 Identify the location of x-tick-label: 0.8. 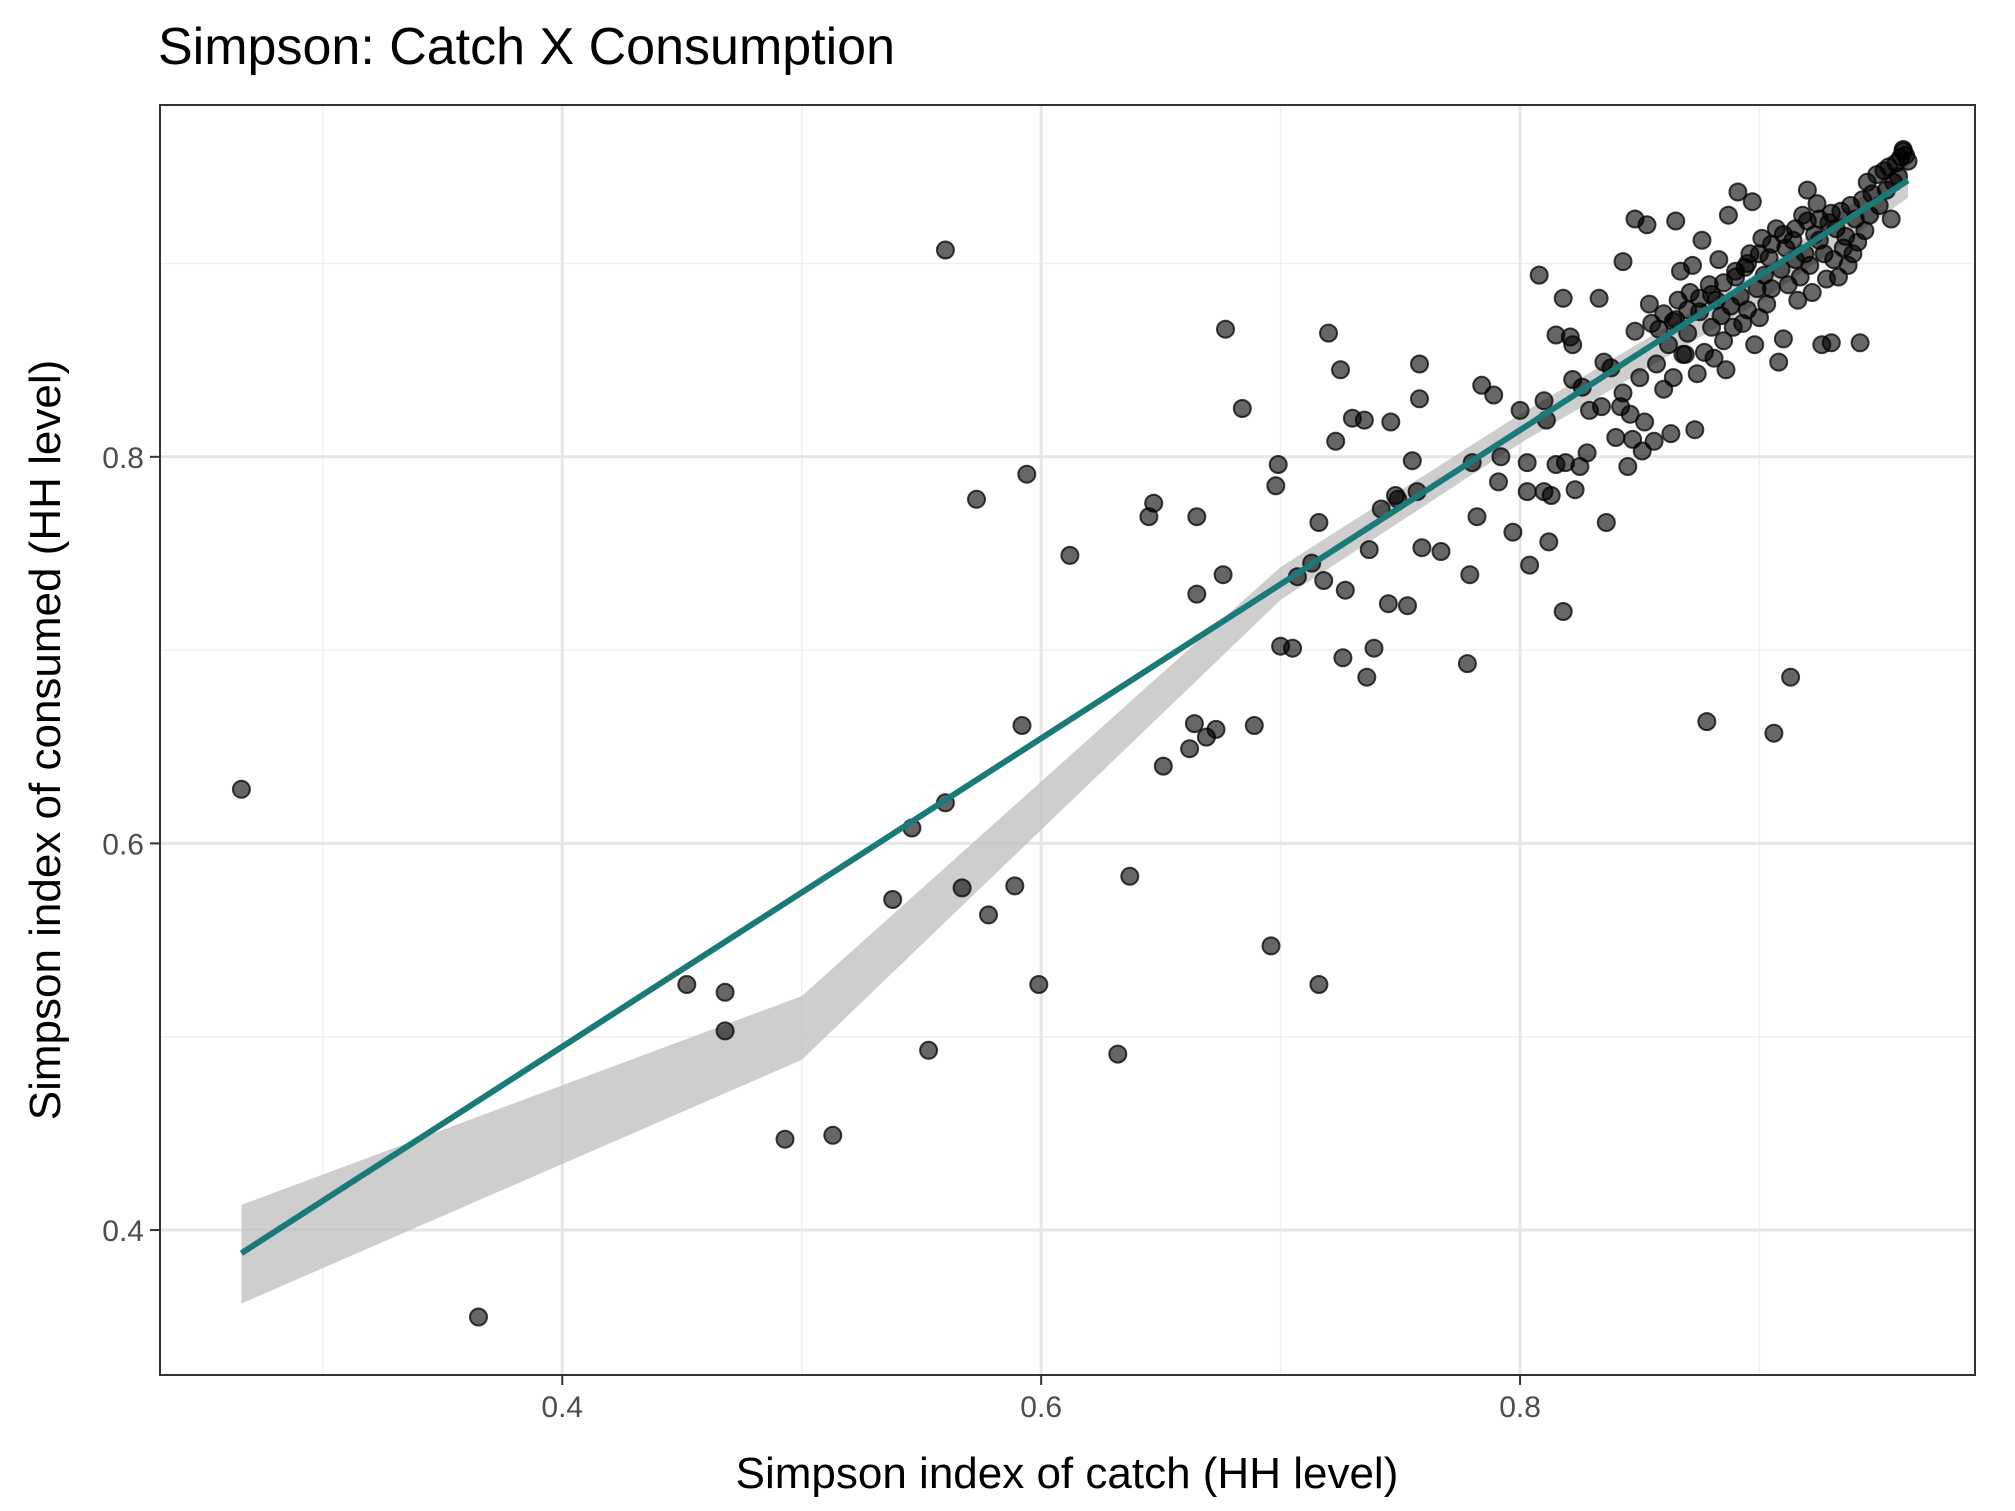
(1520, 1407).